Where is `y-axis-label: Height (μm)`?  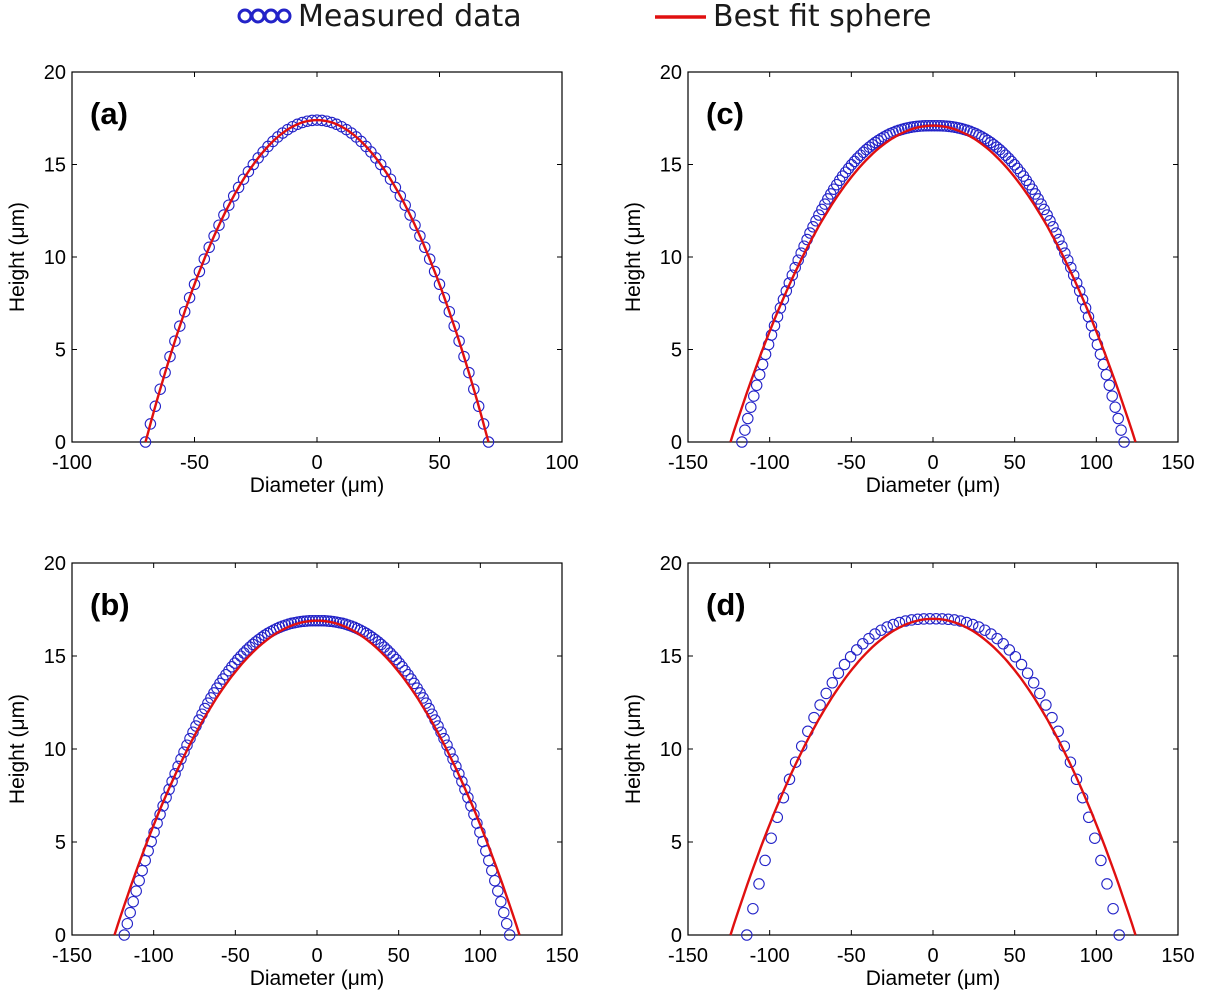 y-axis-label: Height (μm) is located at coordinates (633, 257).